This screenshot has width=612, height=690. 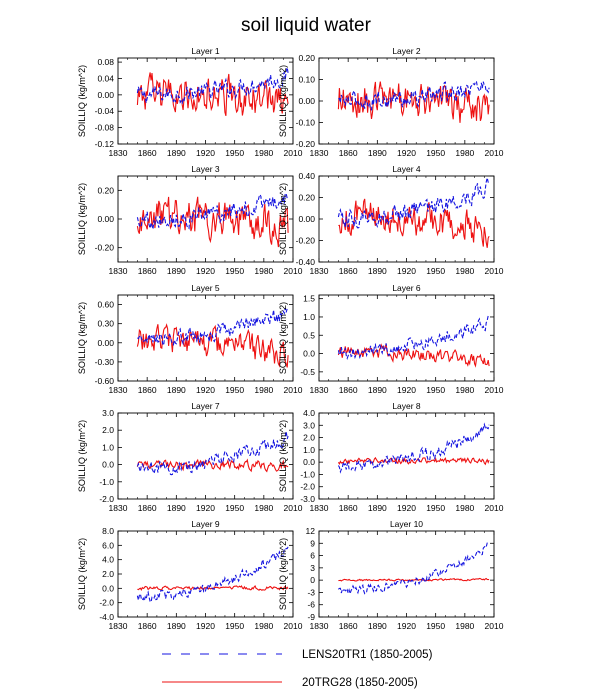 What do you see at coordinates (309, 299) in the screenshot?
I see `y-tick-label: 1.5` at bounding box center [309, 299].